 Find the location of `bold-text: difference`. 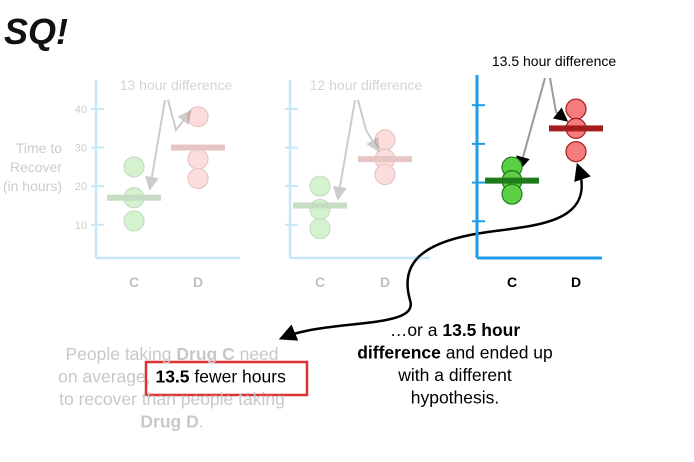

bold-text: difference is located at coordinates (399, 353).